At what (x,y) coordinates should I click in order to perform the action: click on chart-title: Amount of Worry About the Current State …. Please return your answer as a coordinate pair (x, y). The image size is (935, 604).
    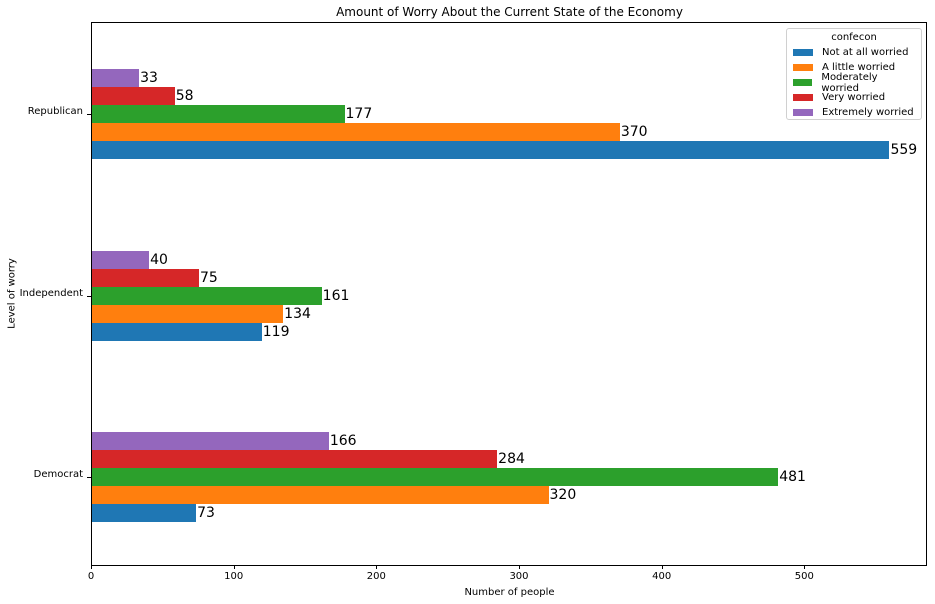
    Looking at the image, I should click on (509, 12).